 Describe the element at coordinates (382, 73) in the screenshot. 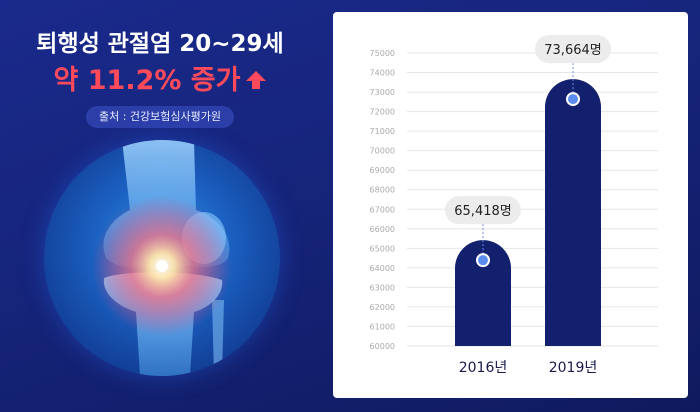

I see `y-tick-label: 74000` at that location.